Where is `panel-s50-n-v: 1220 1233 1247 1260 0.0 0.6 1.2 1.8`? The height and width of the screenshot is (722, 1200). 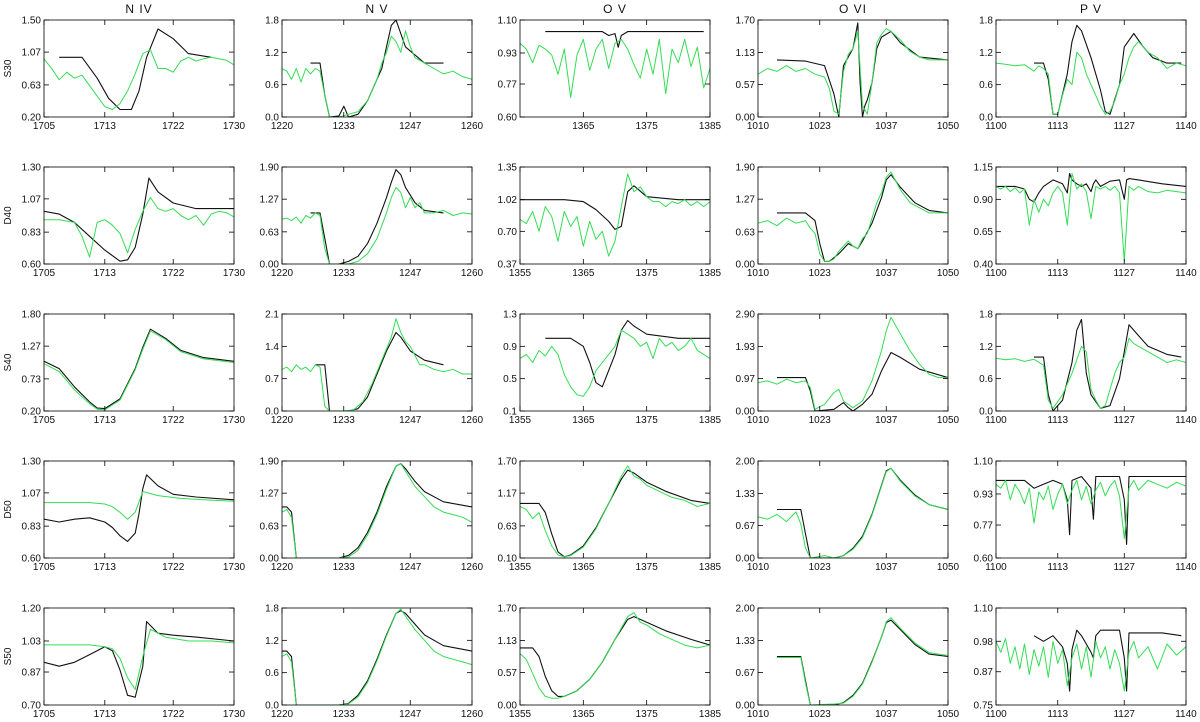 panel-s50-n-v: 1220 1233 1247 1260 0.0 0.6 1.2 1.8 is located at coordinates (374, 662).